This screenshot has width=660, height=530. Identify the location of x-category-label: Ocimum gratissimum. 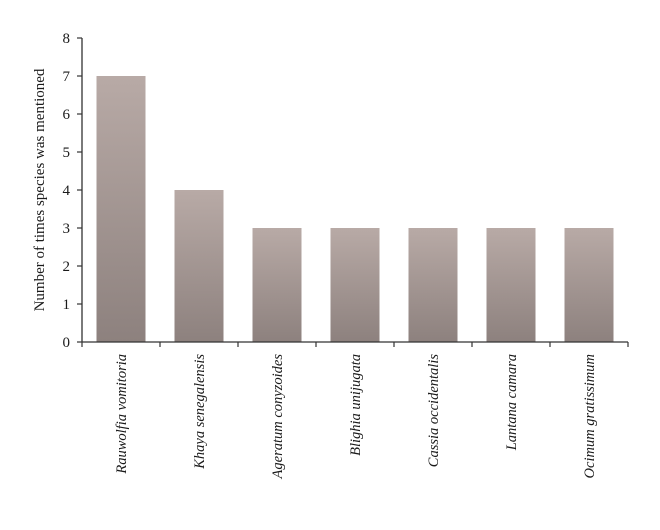
(590, 416).